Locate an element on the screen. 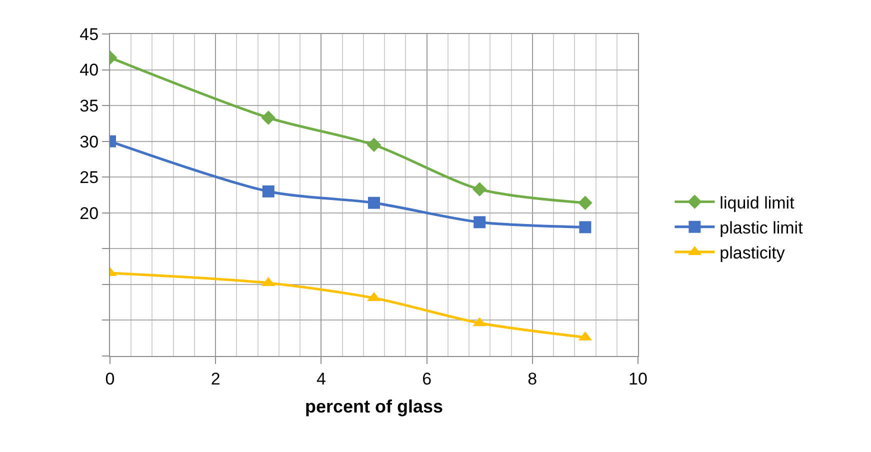 Image resolution: width=871 pixels, height=452 pixels. x-tick-label: 10 is located at coordinates (638, 378).